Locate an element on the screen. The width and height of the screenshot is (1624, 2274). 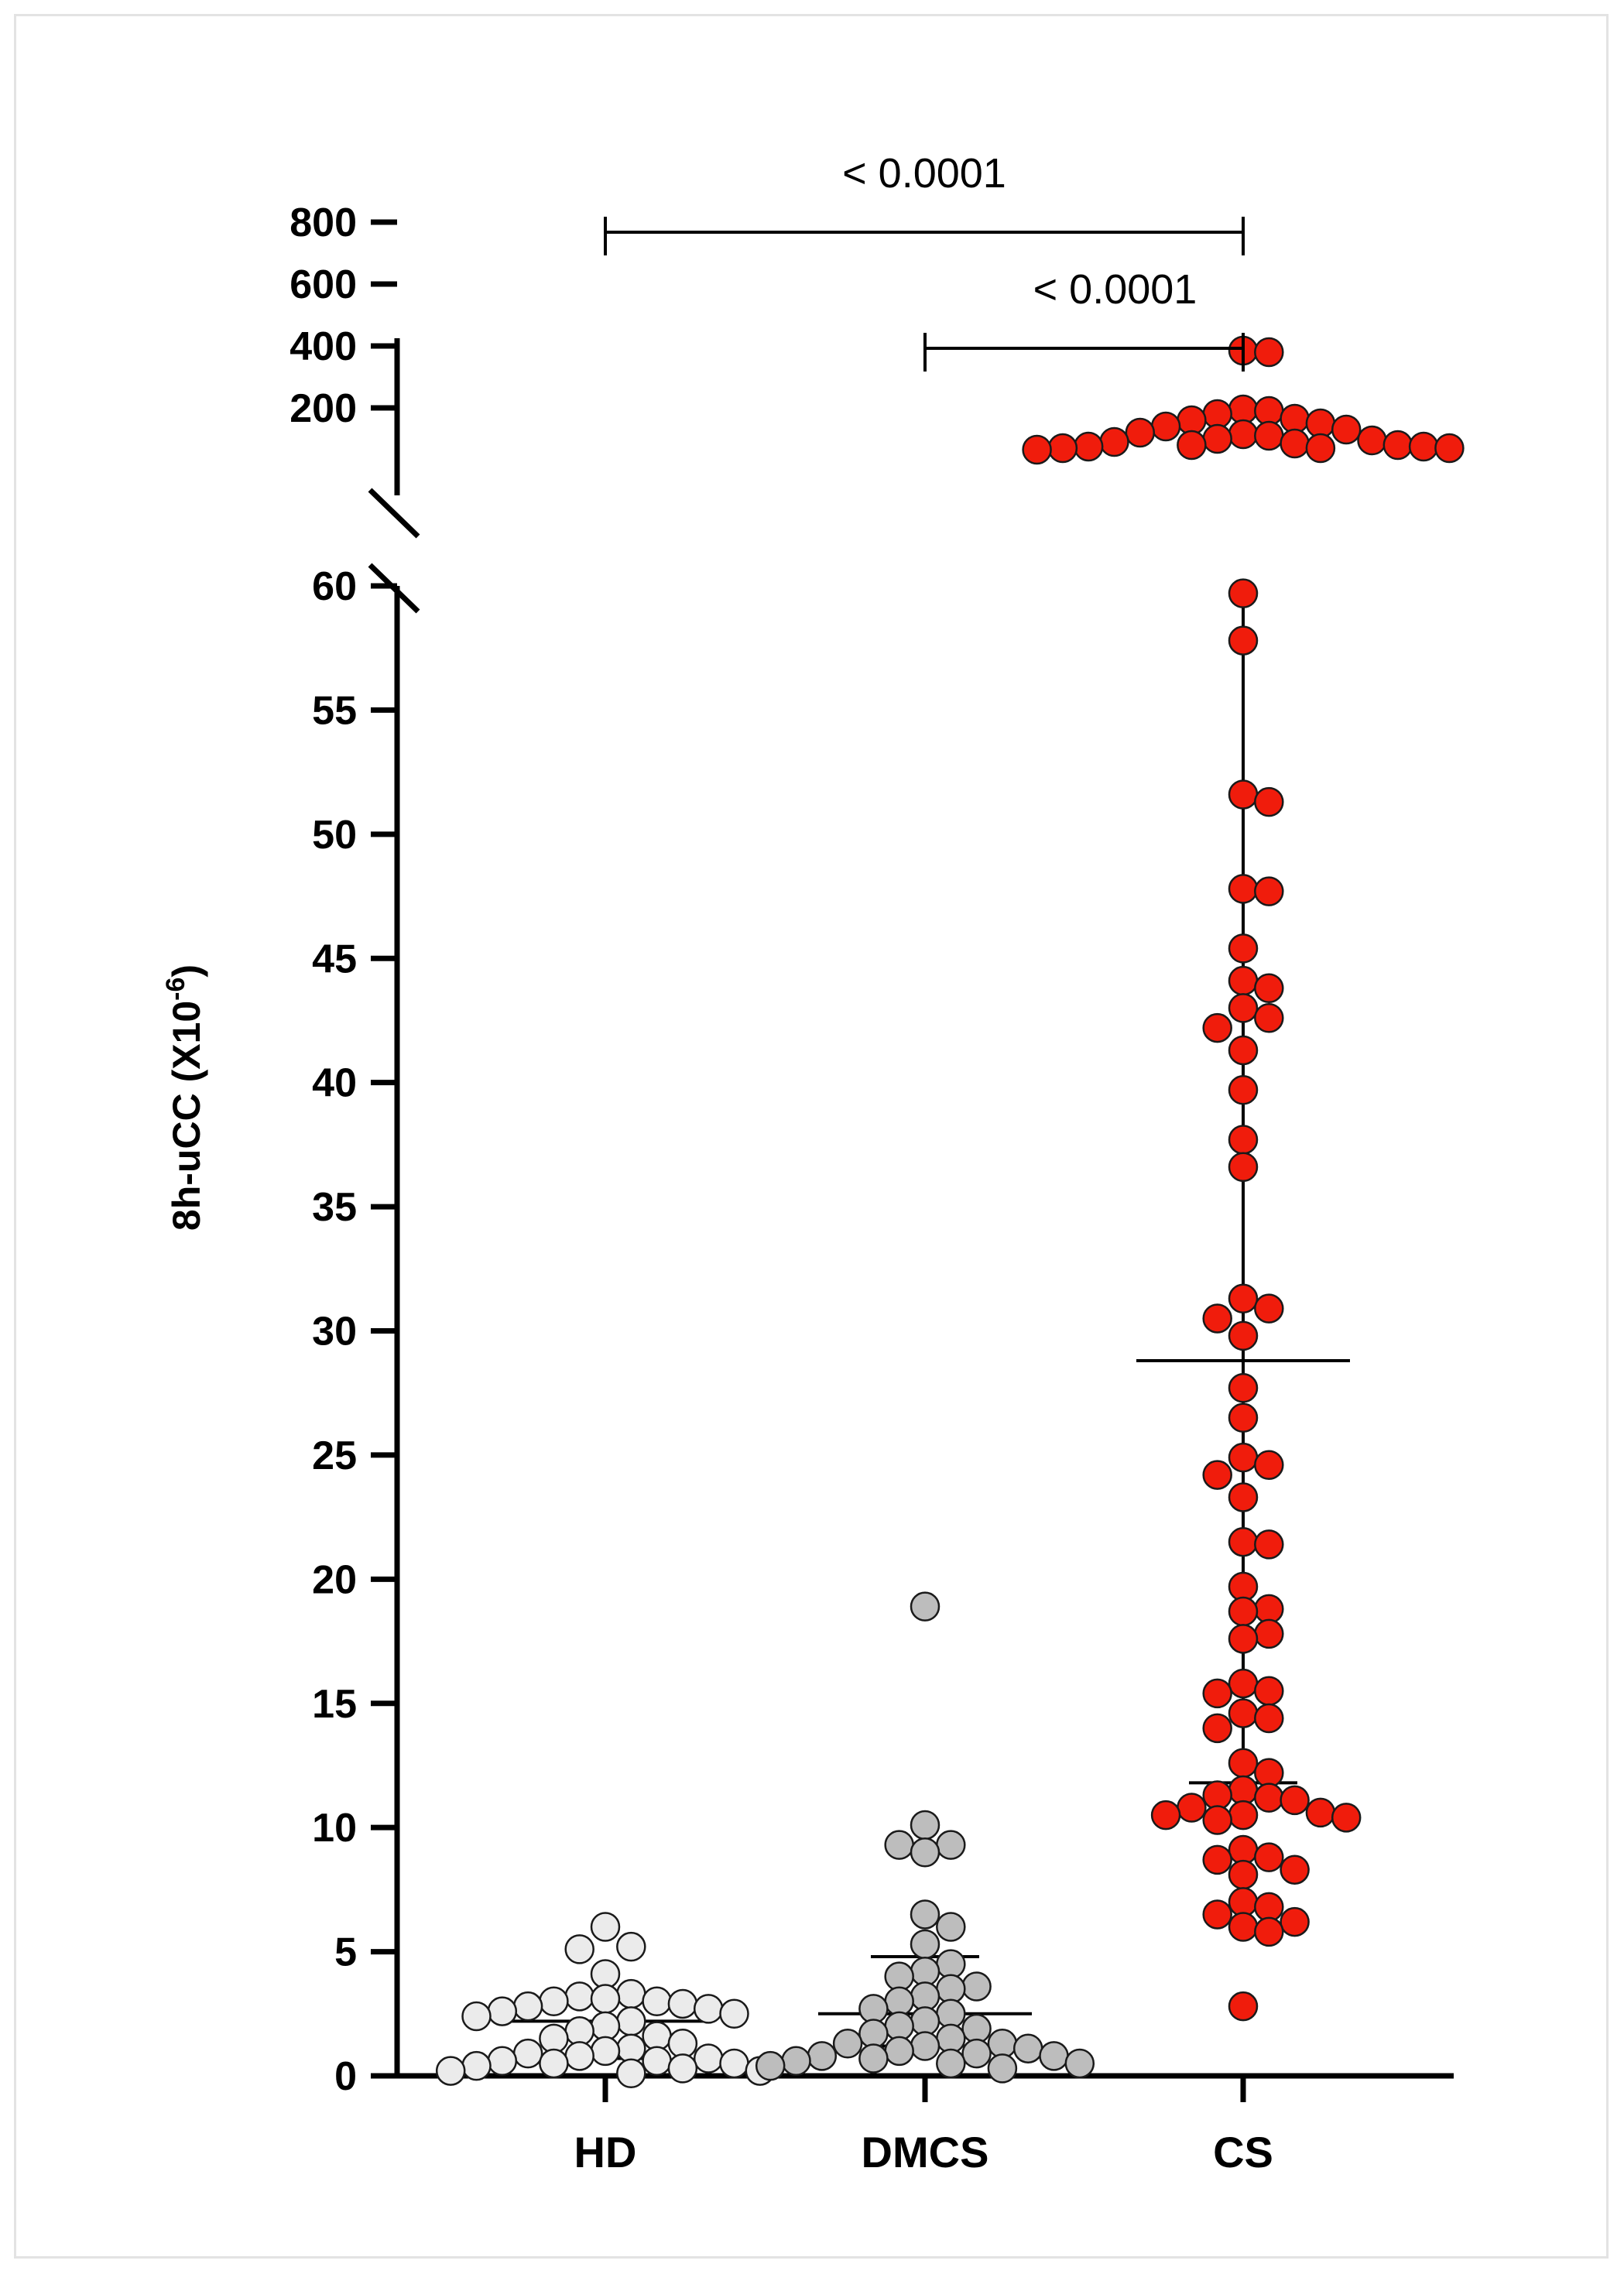
y-tick-label-upper: 200 is located at coordinates (323, 408).